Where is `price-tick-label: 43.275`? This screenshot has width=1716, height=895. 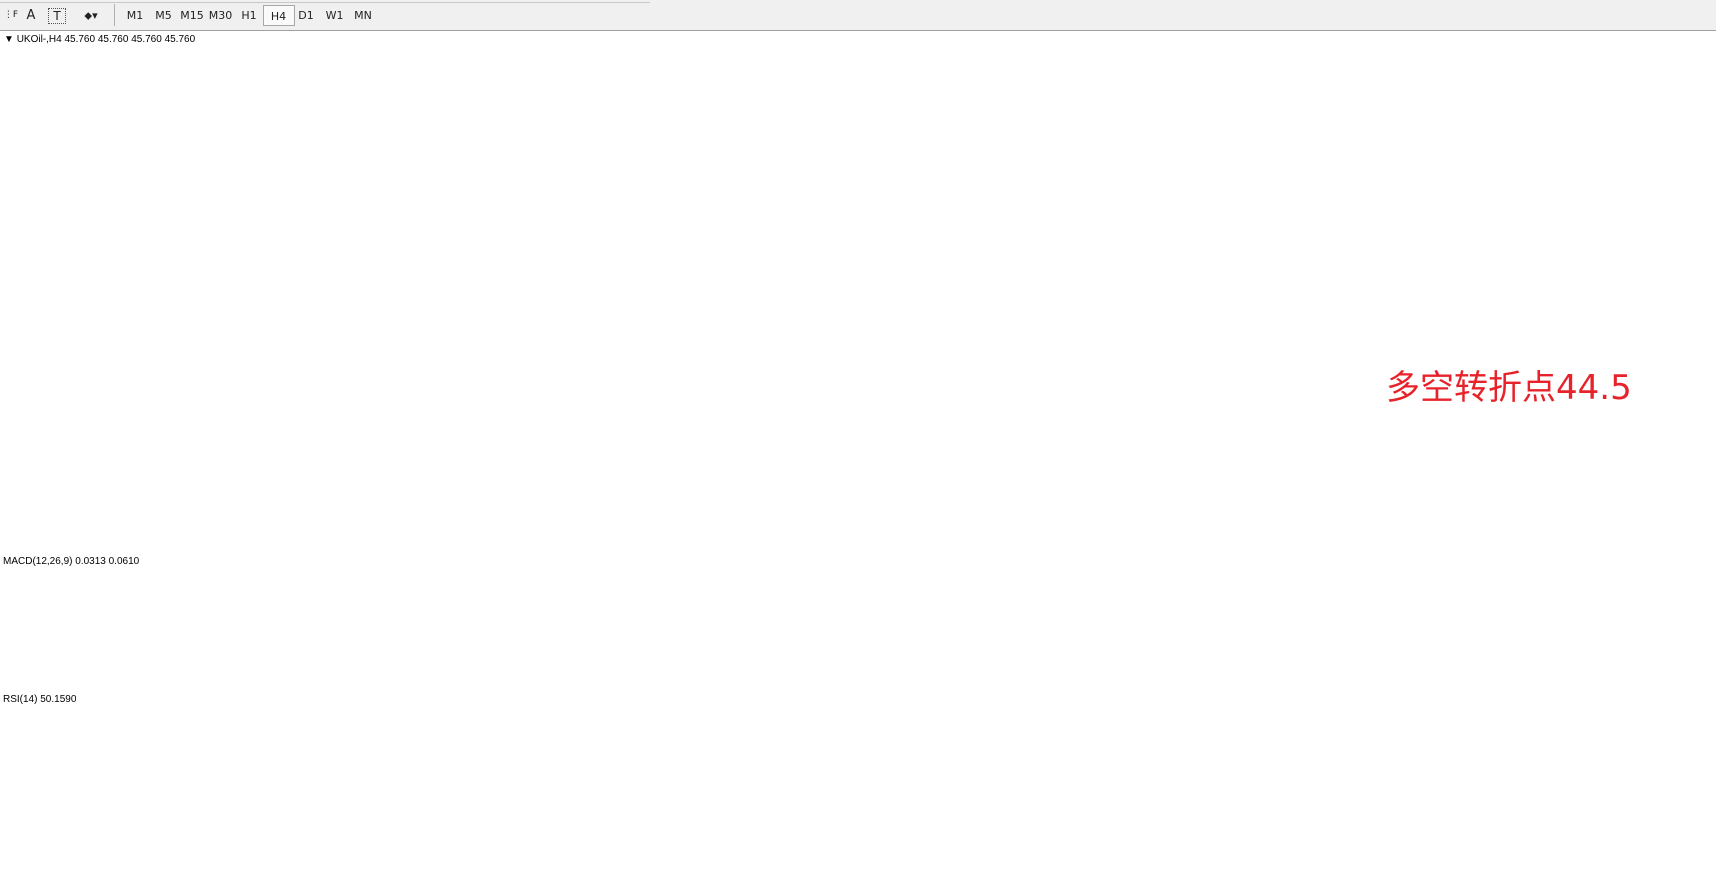
price-tick-label: 43.275 is located at coordinates (1703, 383).